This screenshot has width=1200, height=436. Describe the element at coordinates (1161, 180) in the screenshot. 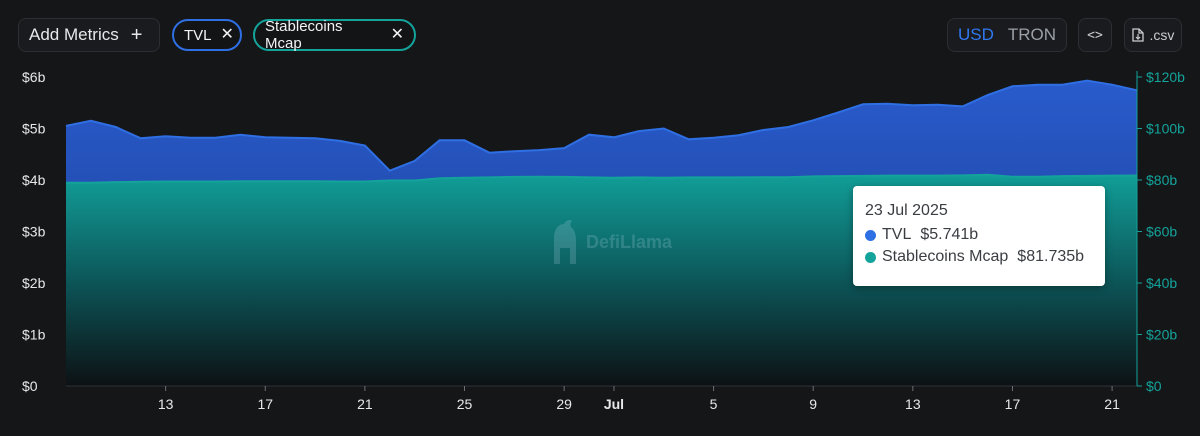

I see `y-right-tick-label: $80b` at that location.